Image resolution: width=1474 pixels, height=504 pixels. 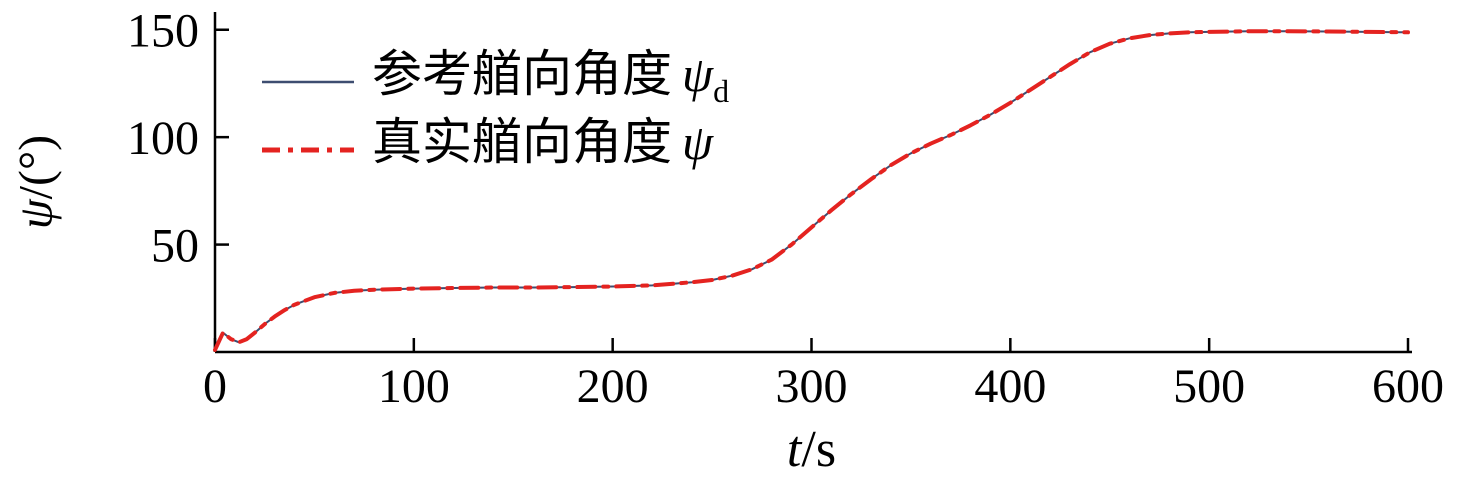 What do you see at coordinates (794, 449) in the screenshot?
I see `x-axis-symbol: t` at bounding box center [794, 449].